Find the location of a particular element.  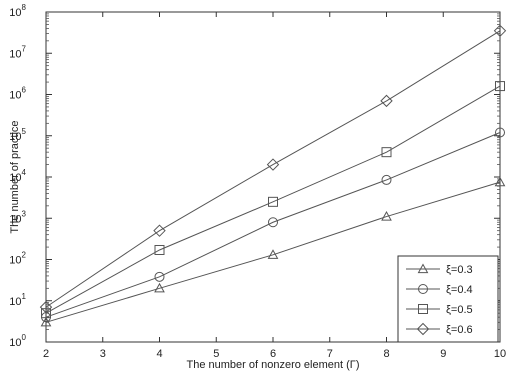

y-tick-exponent: 4 is located at coordinates (24, 172).